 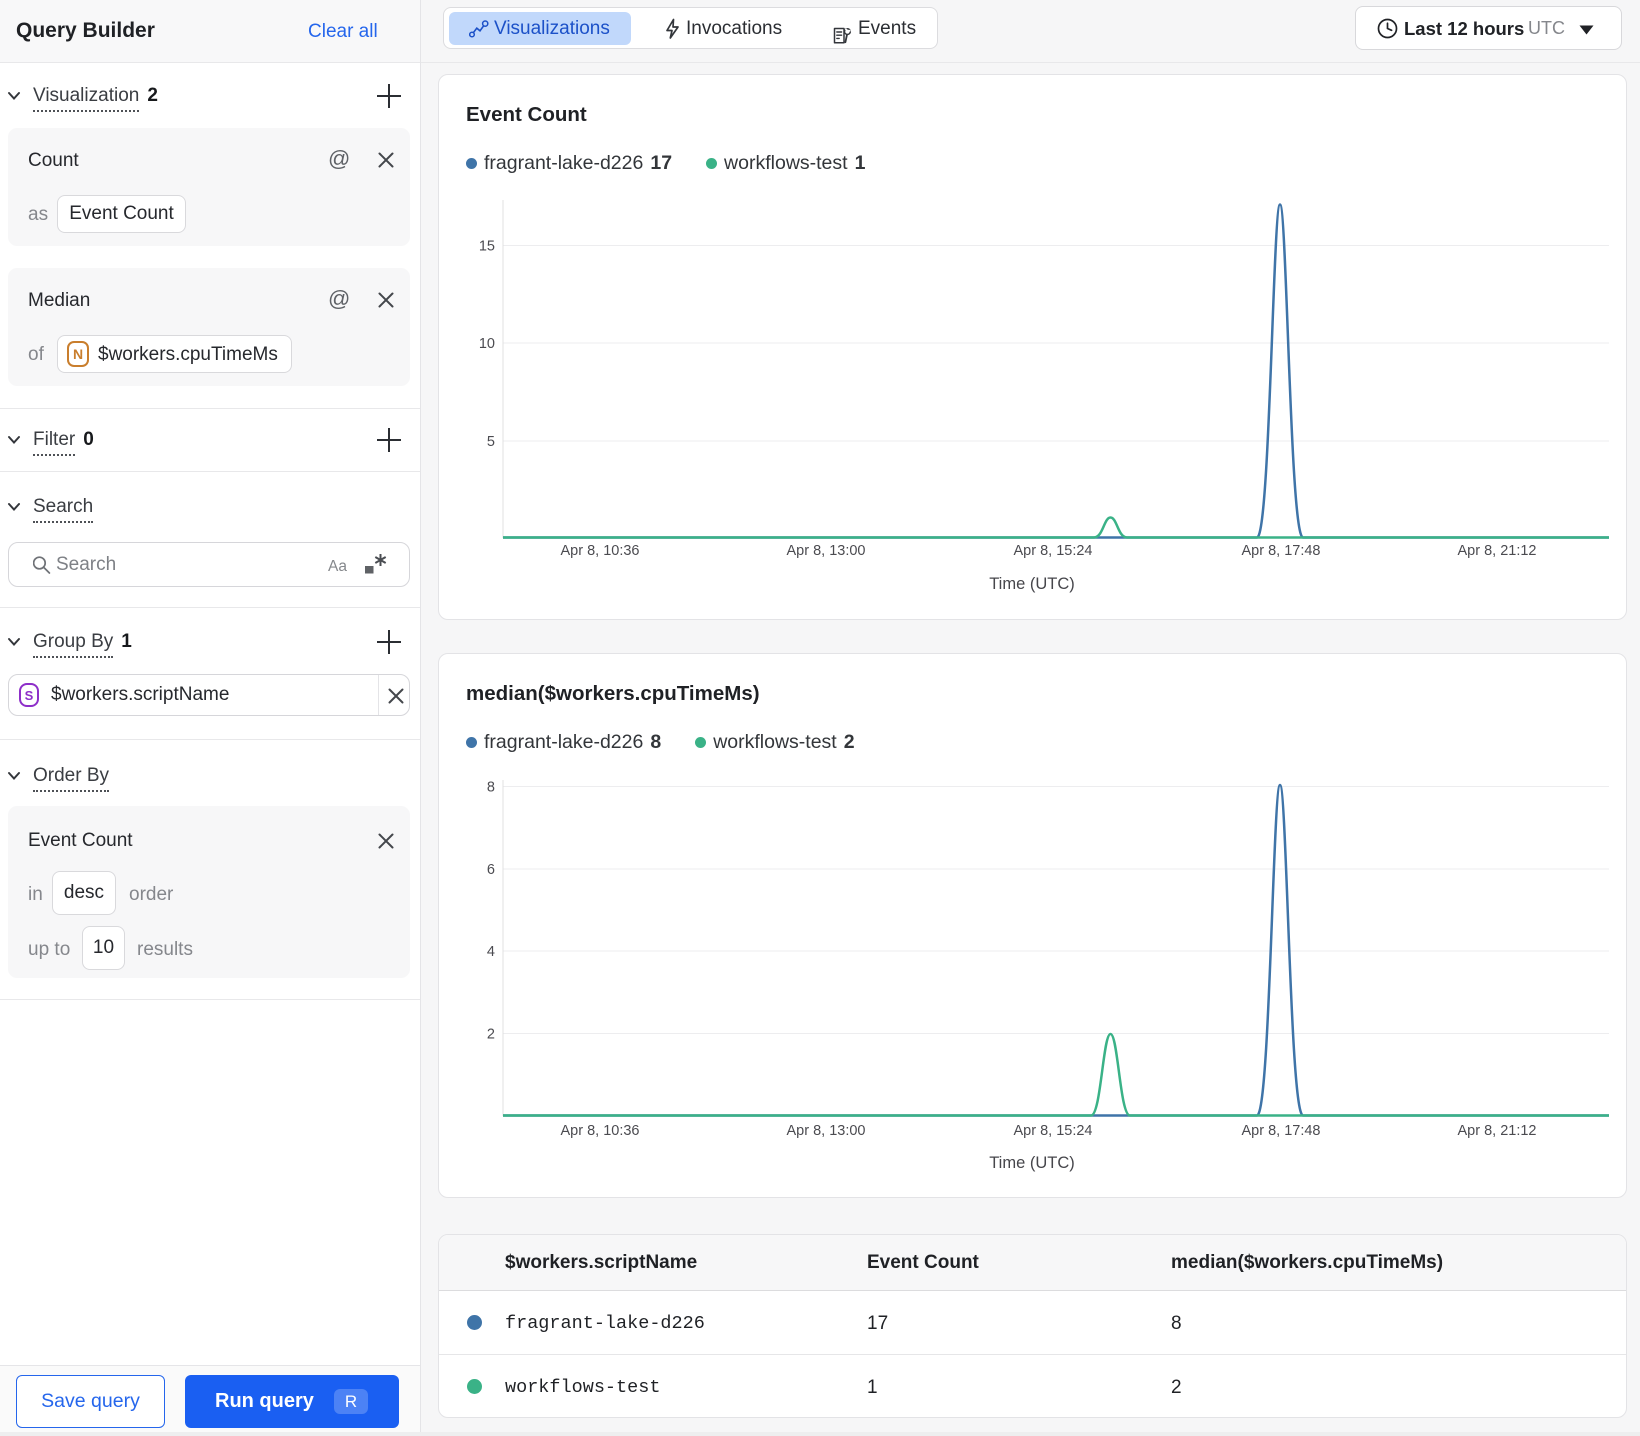 I want to click on svg-text: 4, so click(x=491, y=952).